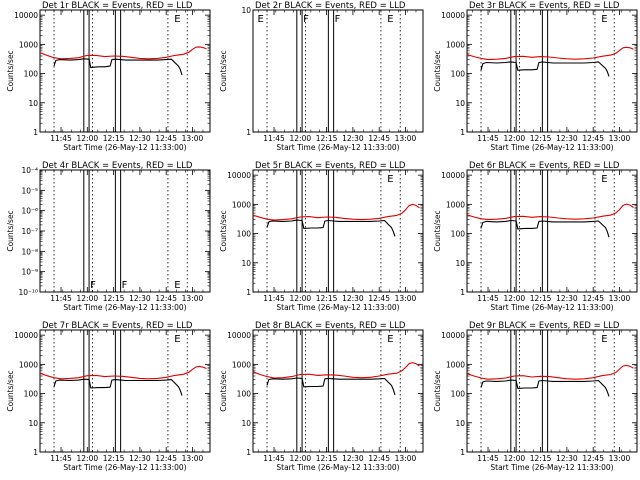 Image resolution: width=640 pixels, height=480 pixels. Describe the element at coordinates (29, 170) in the screenshot. I see `y-tick-label: 10⁻⁴` at that location.